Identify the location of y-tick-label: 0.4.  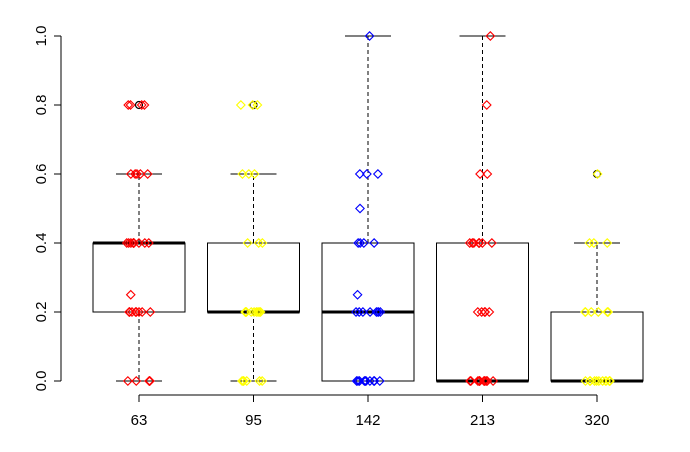
(41, 243).